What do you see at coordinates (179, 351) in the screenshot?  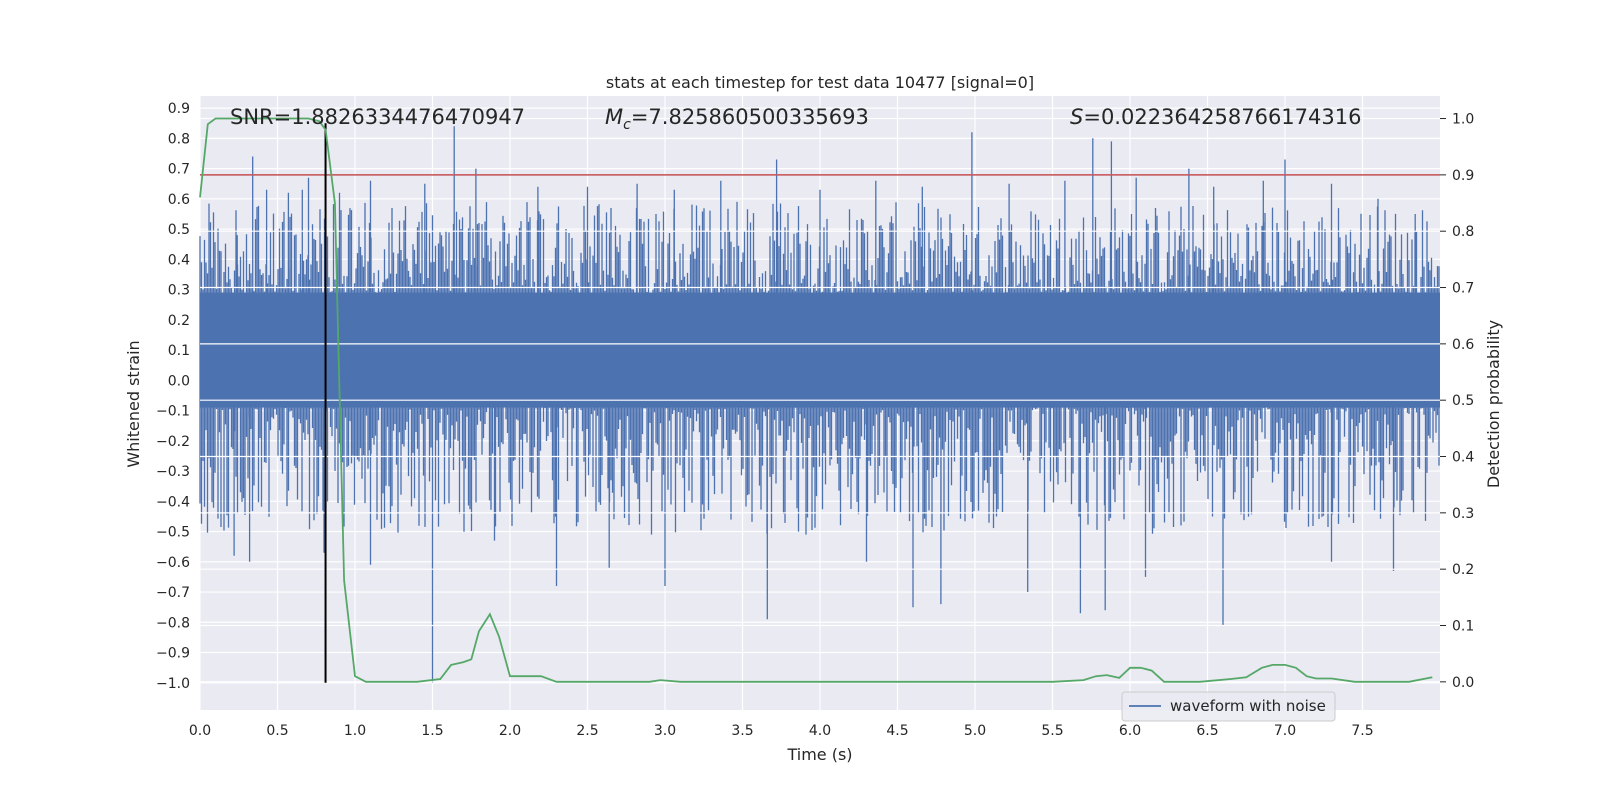 I see `y-tick-label: 0.1` at bounding box center [179, 351].